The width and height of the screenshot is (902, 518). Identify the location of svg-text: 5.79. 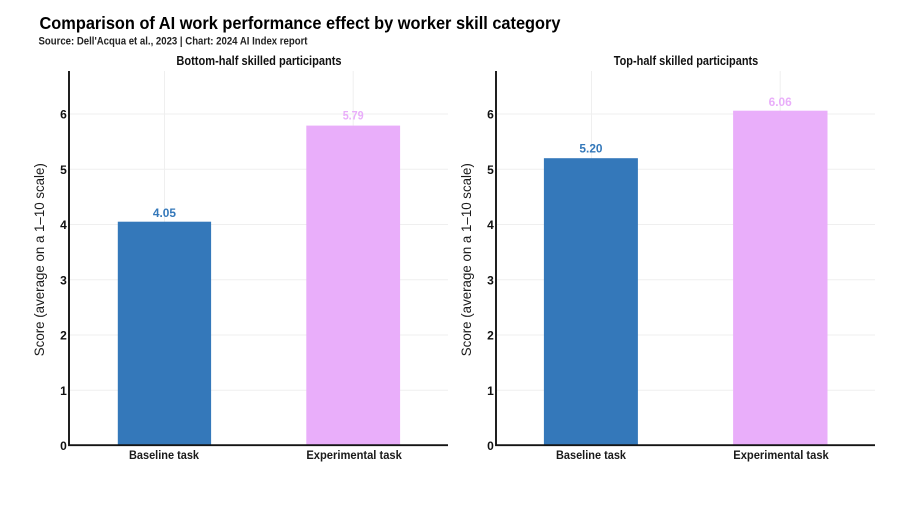
(353, 117).